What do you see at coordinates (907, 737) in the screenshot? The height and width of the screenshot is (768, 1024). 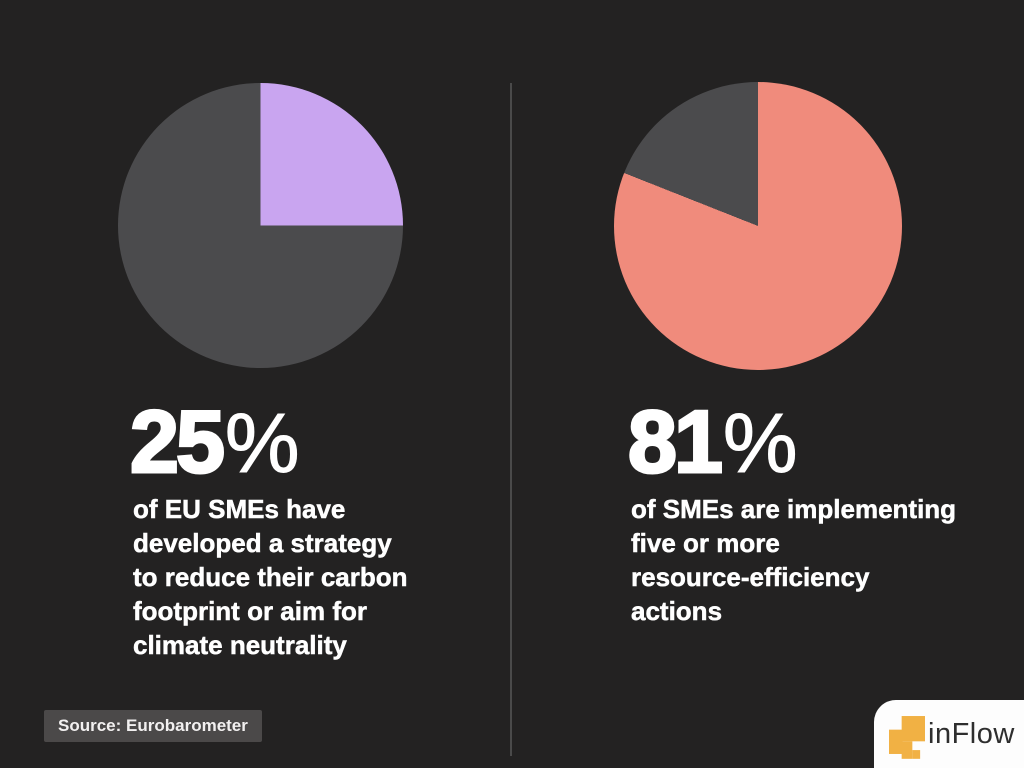 I see `inflow-pixel-plus-icon` at bounding box center [907, 737].